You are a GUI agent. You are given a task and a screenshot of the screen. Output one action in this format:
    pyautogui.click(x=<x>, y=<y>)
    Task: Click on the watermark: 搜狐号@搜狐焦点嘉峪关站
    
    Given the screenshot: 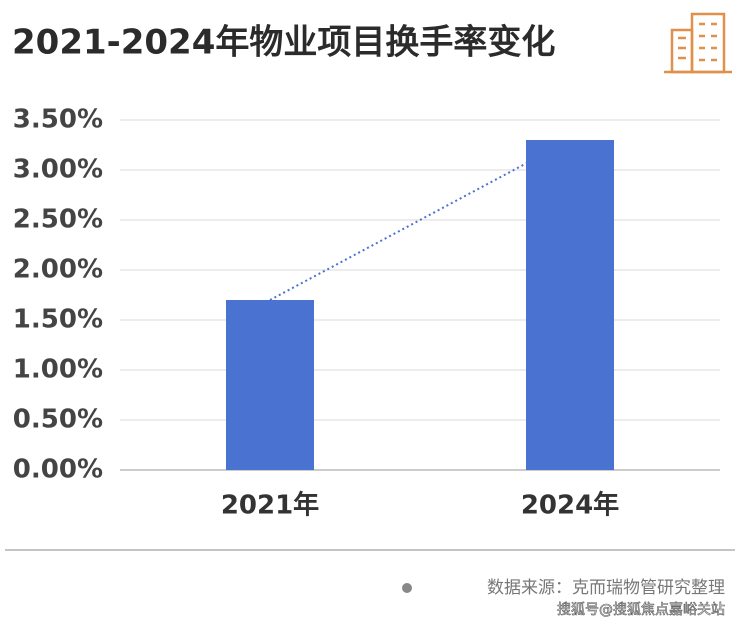 What is the action you would take?
    pyautogui.click(x=641, y=610)
    